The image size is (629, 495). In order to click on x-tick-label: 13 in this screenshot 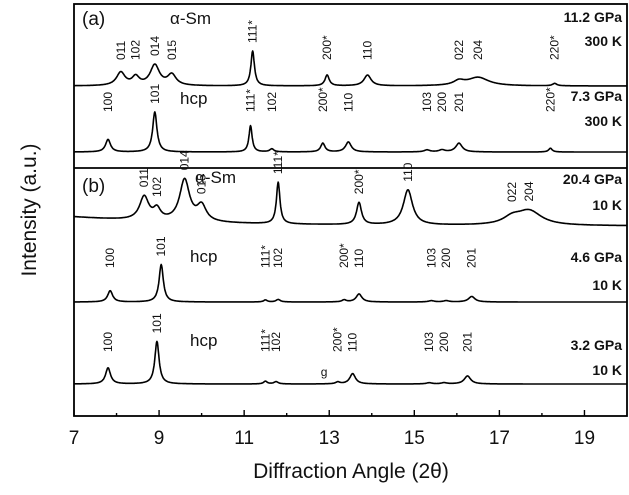, I will do `click(329, 438)`.